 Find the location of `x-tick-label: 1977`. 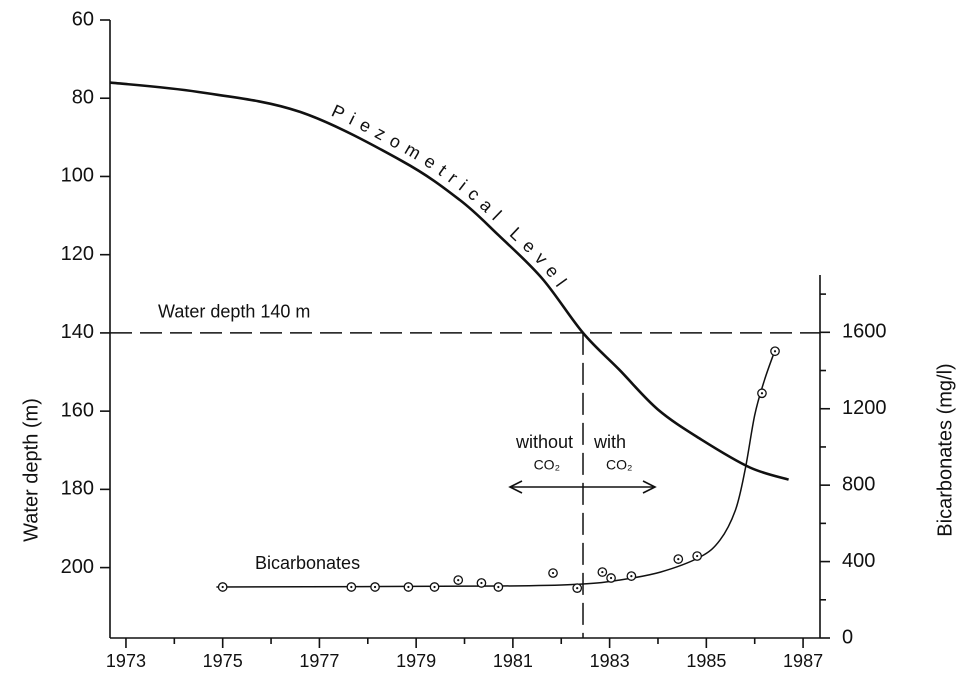

x-tick-label: 1977 is located at coordinates (319, 661).